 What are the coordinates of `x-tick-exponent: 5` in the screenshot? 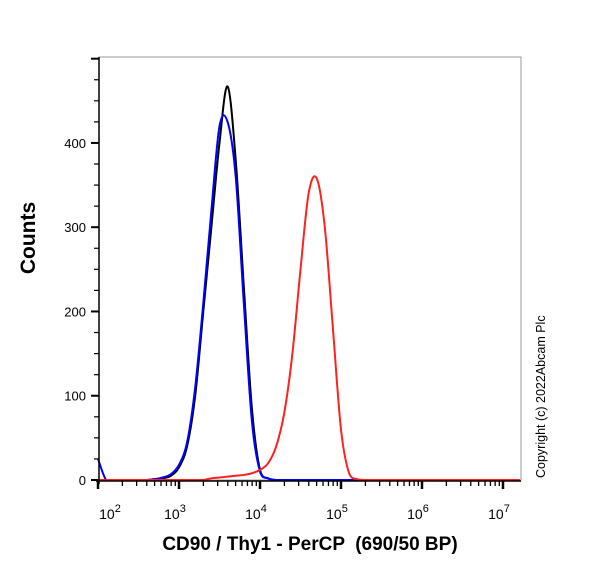 It's located at (345, 509).